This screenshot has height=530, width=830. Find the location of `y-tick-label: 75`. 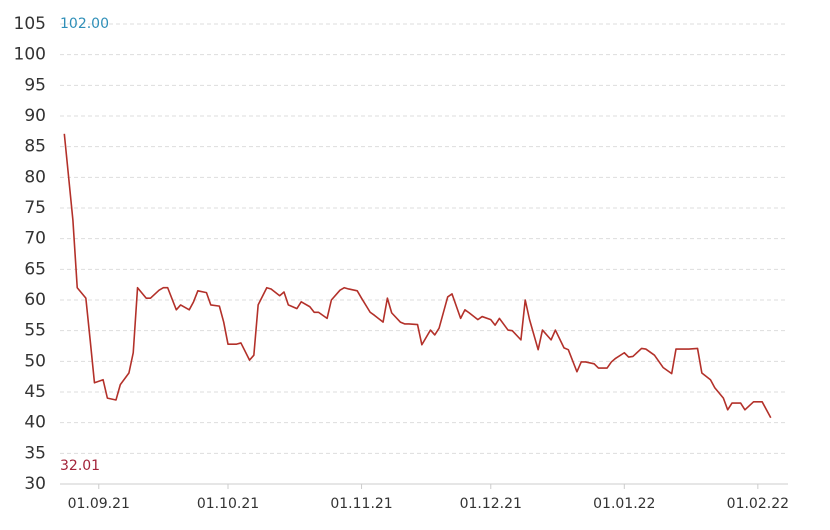

y-tick-label: 75 is located at coordinates (35, 208).